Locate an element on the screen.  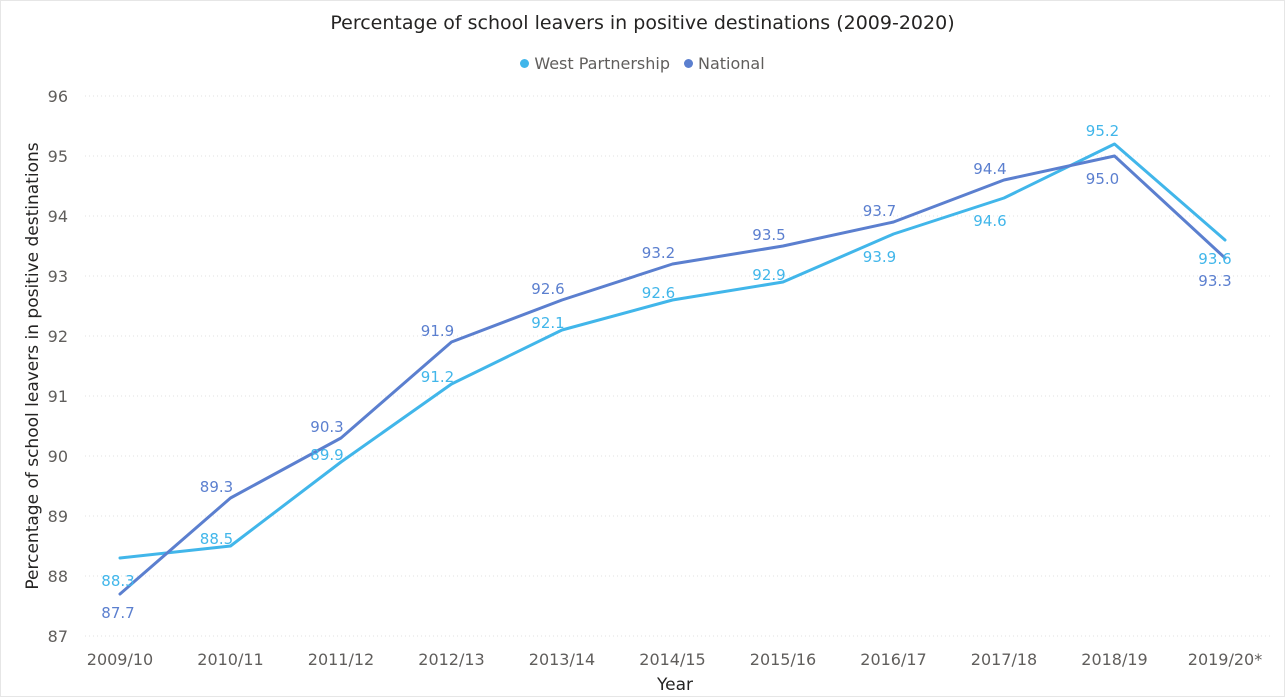
legend-marker-national is located at coordinates (688, 63).